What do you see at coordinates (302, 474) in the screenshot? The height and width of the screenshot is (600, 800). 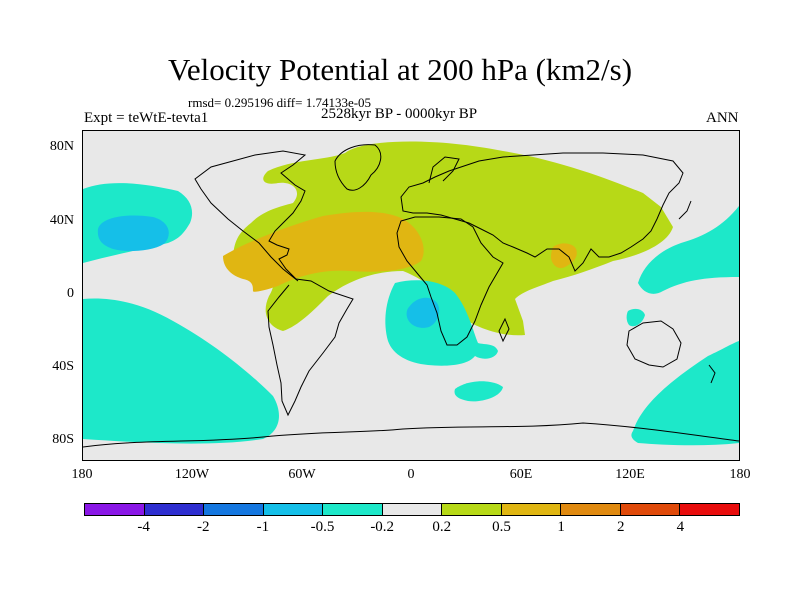 I see `x-tick-60w: 60W` at bounding box center [302, 474].